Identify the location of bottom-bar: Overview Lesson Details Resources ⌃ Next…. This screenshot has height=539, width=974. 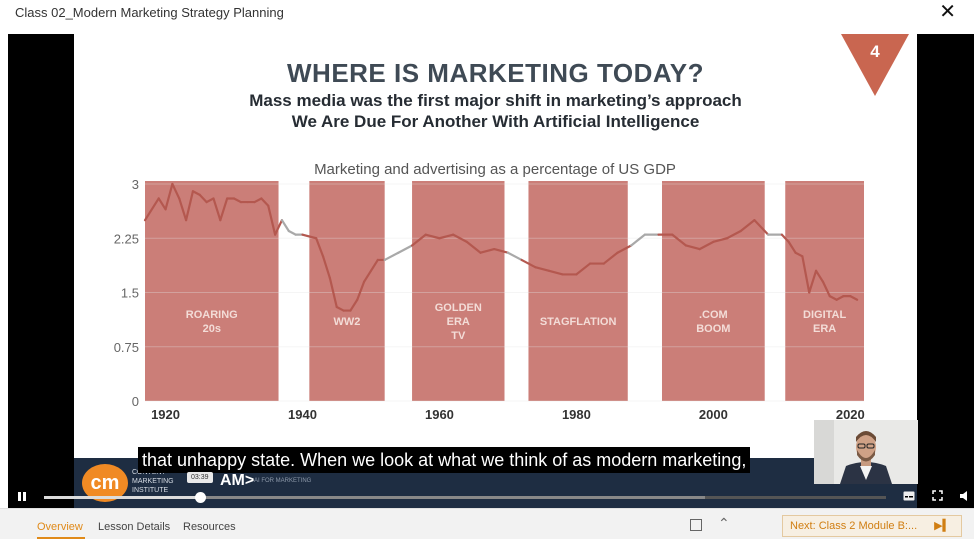
(487, 523).